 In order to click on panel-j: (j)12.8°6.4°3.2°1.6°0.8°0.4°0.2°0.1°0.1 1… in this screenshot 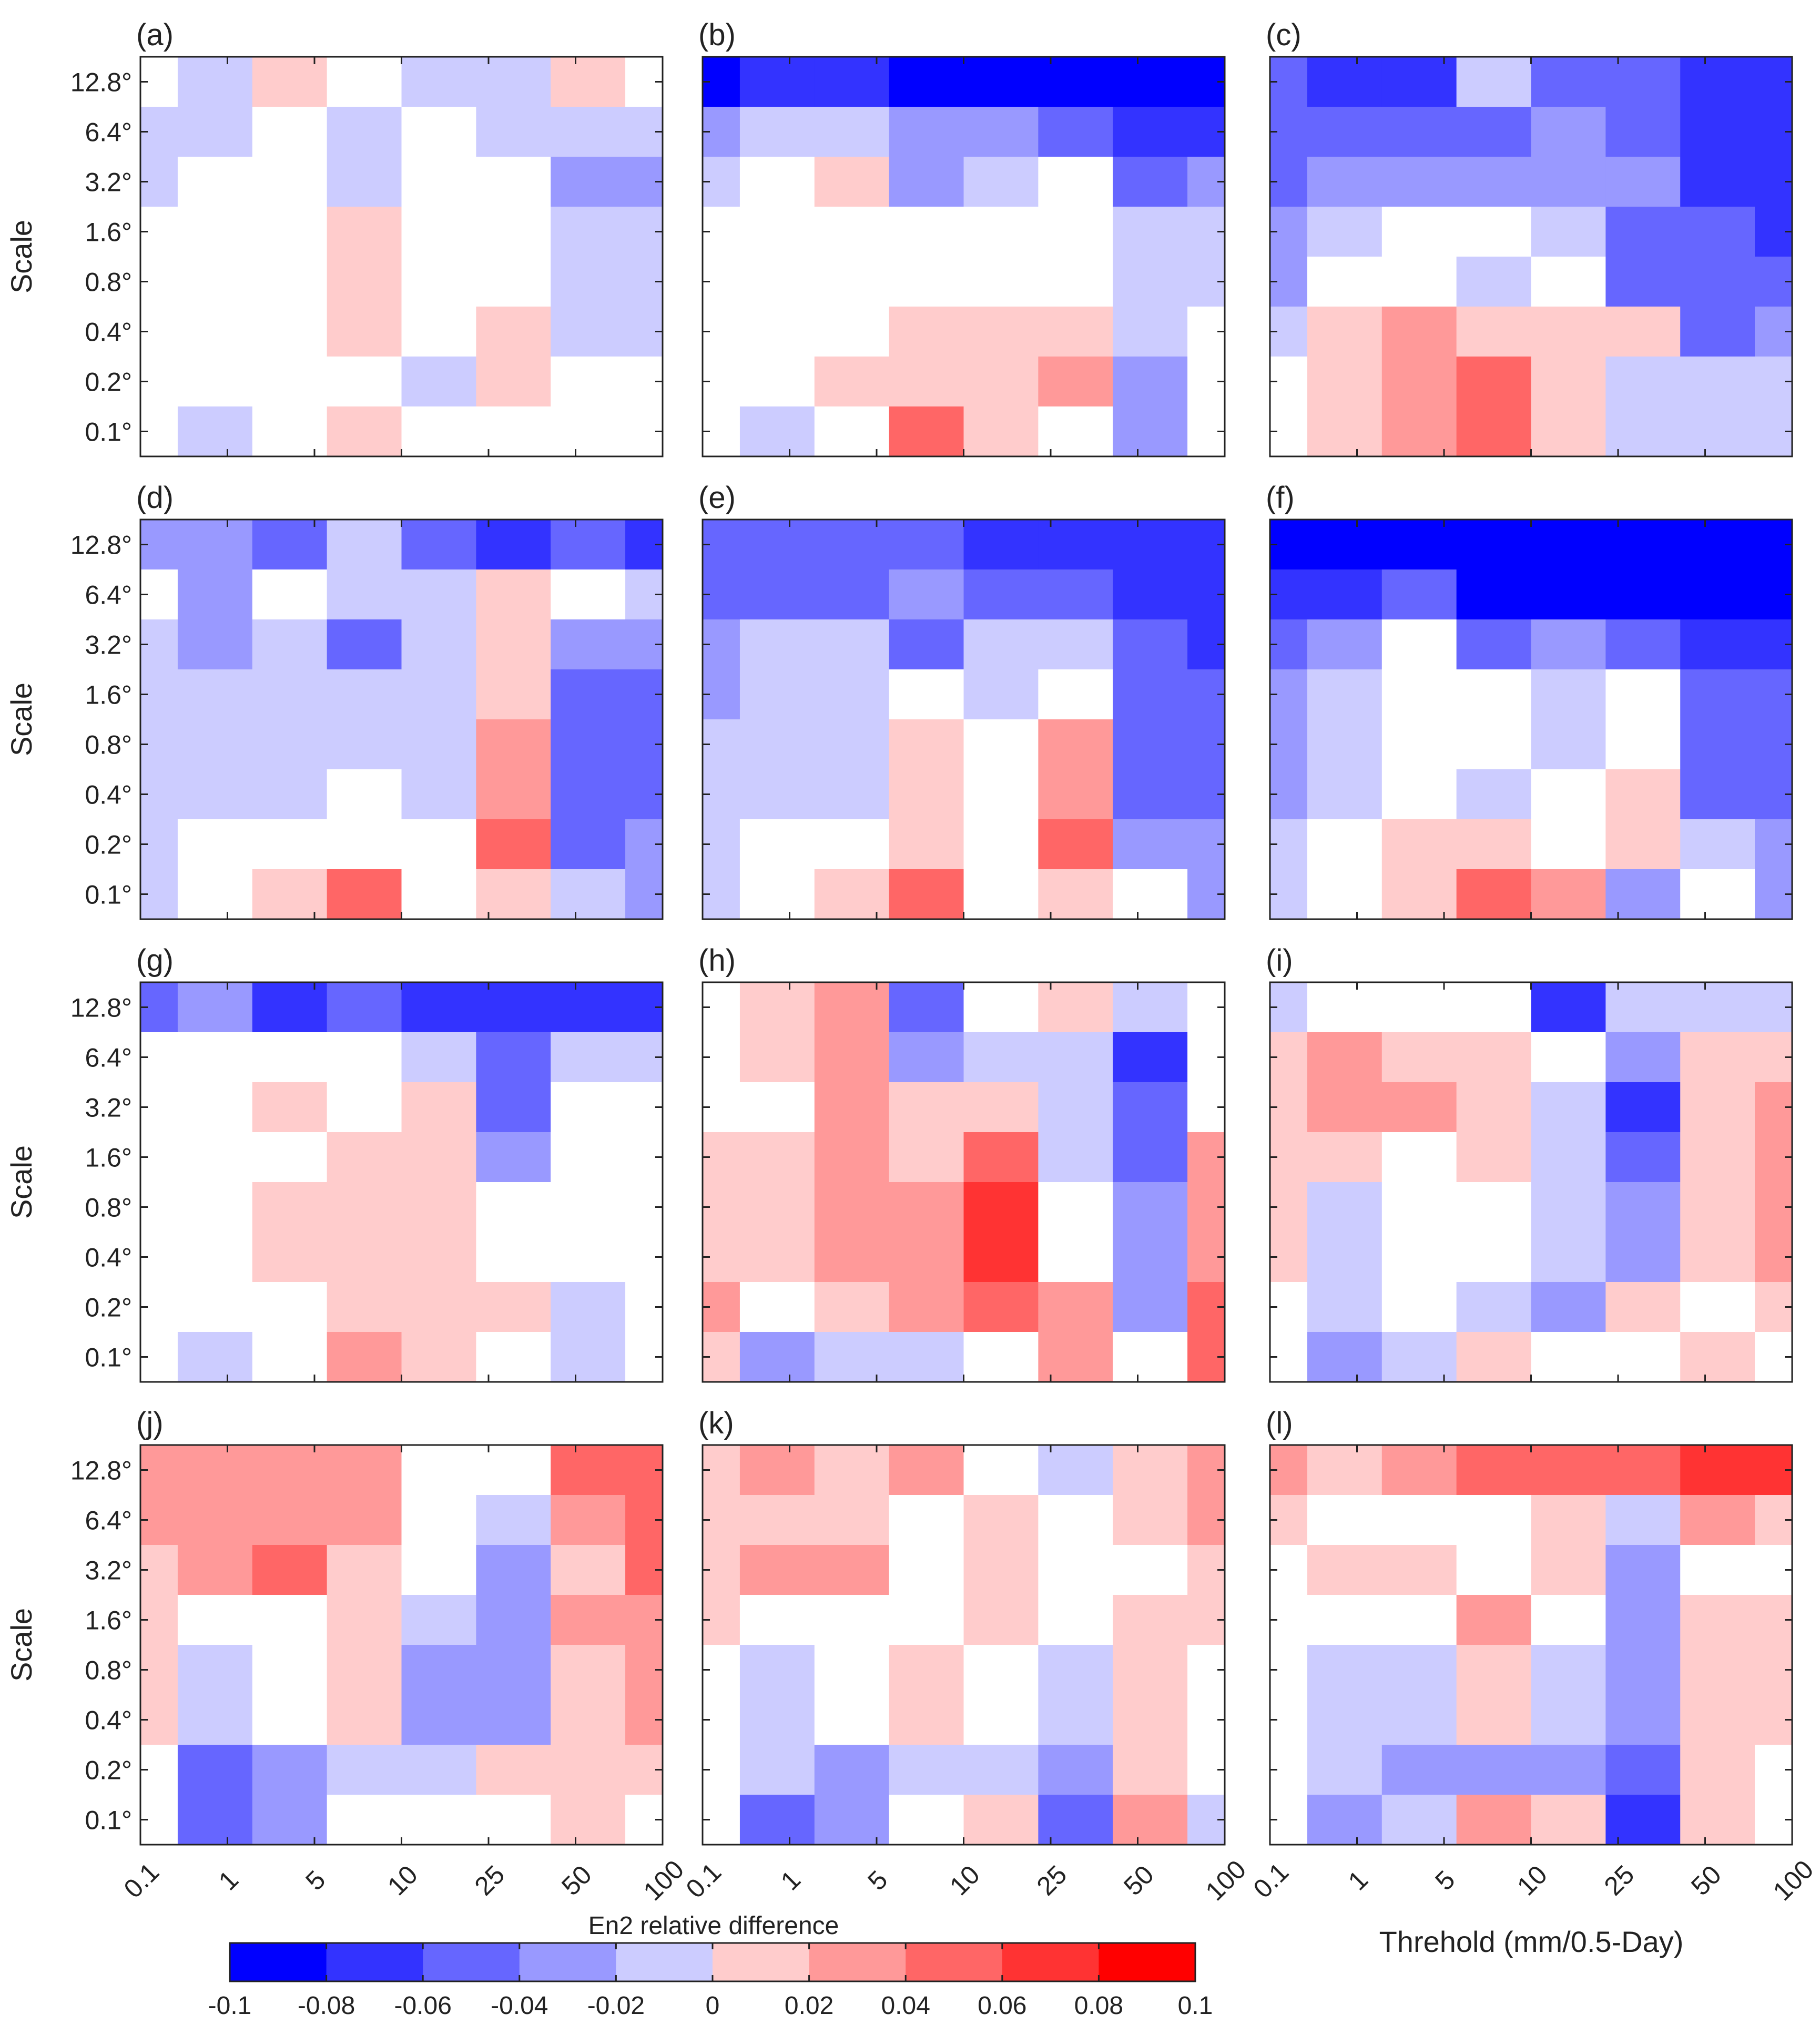, I will do `click(347, 1656)`.